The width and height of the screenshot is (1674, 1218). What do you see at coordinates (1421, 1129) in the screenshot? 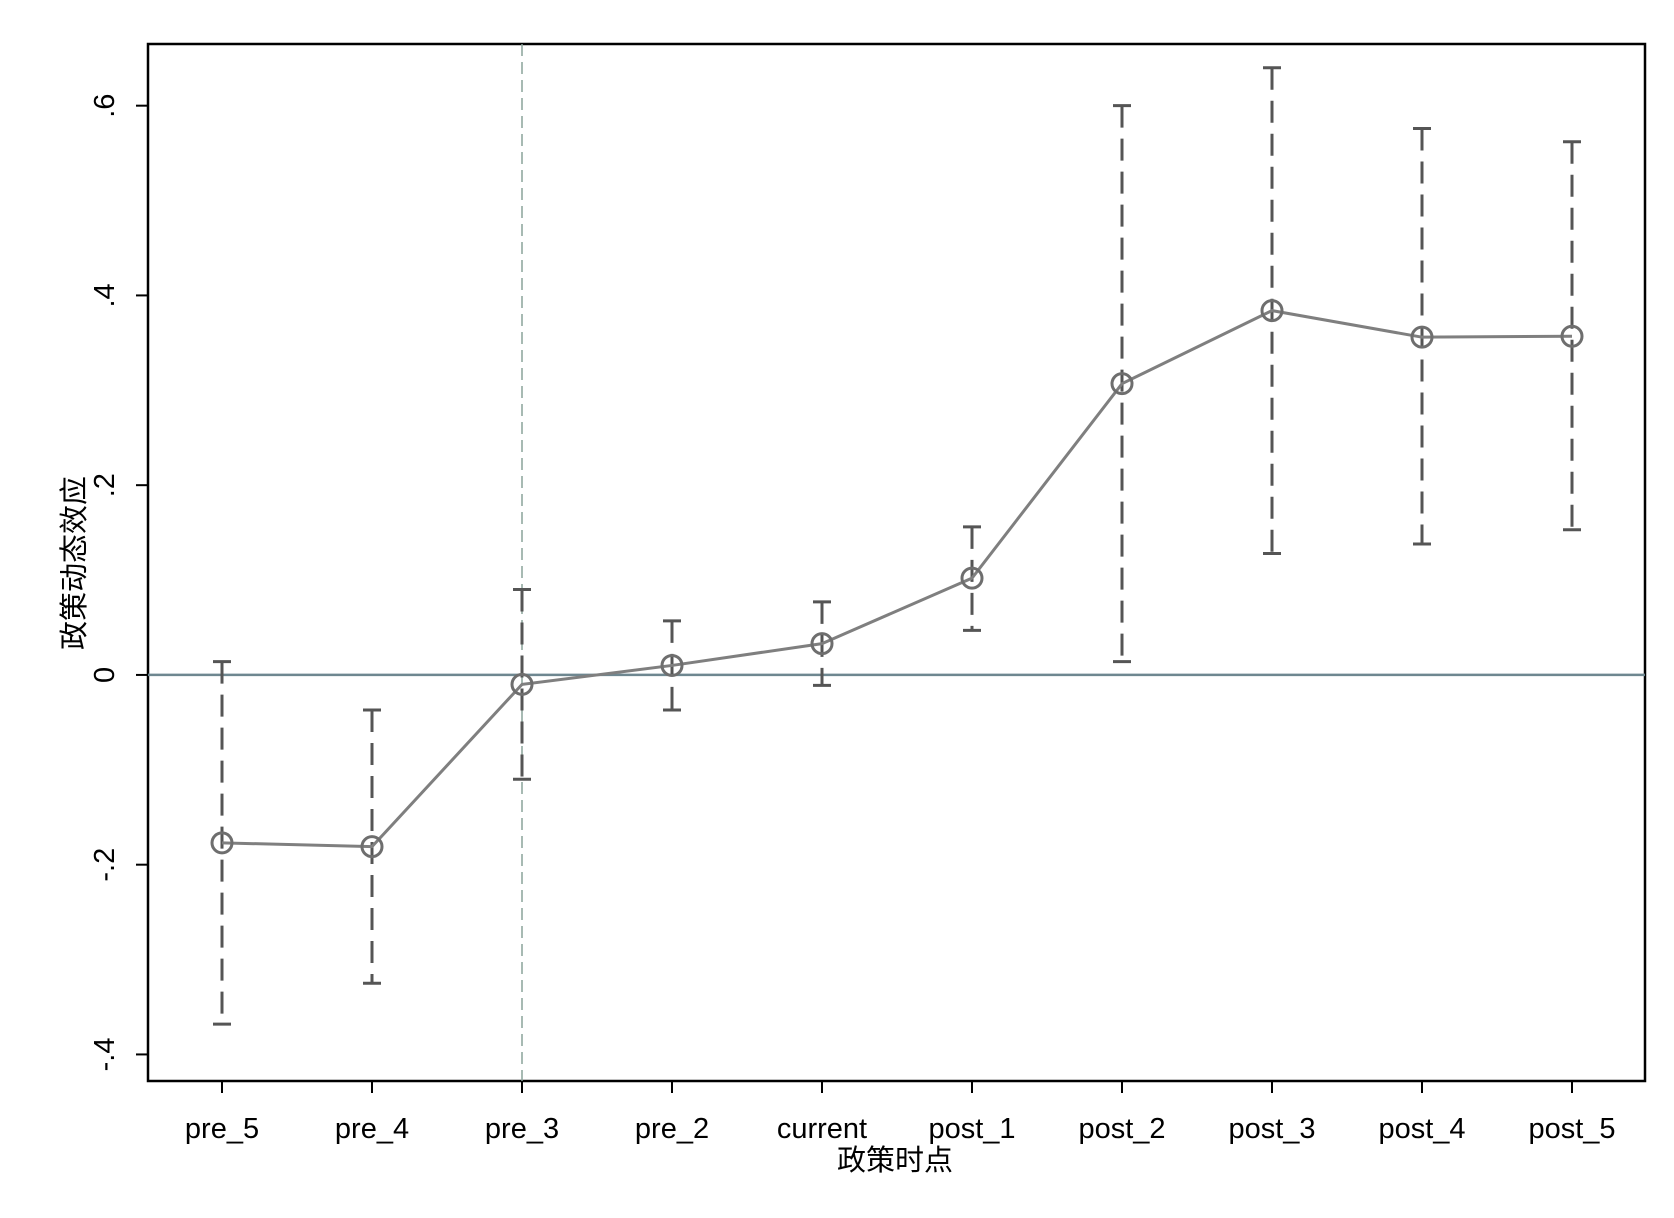
I see `x-tick-label: post_4` at bounding box center [1421, 1129].